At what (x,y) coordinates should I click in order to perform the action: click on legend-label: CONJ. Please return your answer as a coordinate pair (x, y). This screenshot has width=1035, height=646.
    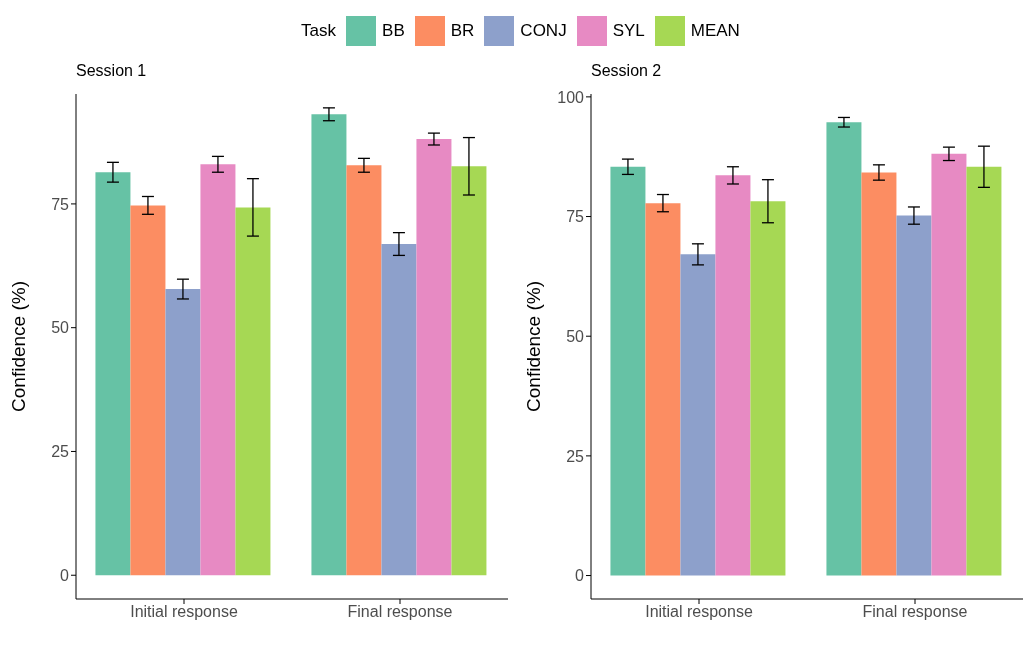
    Looking at the image, I should click on (543, 31).